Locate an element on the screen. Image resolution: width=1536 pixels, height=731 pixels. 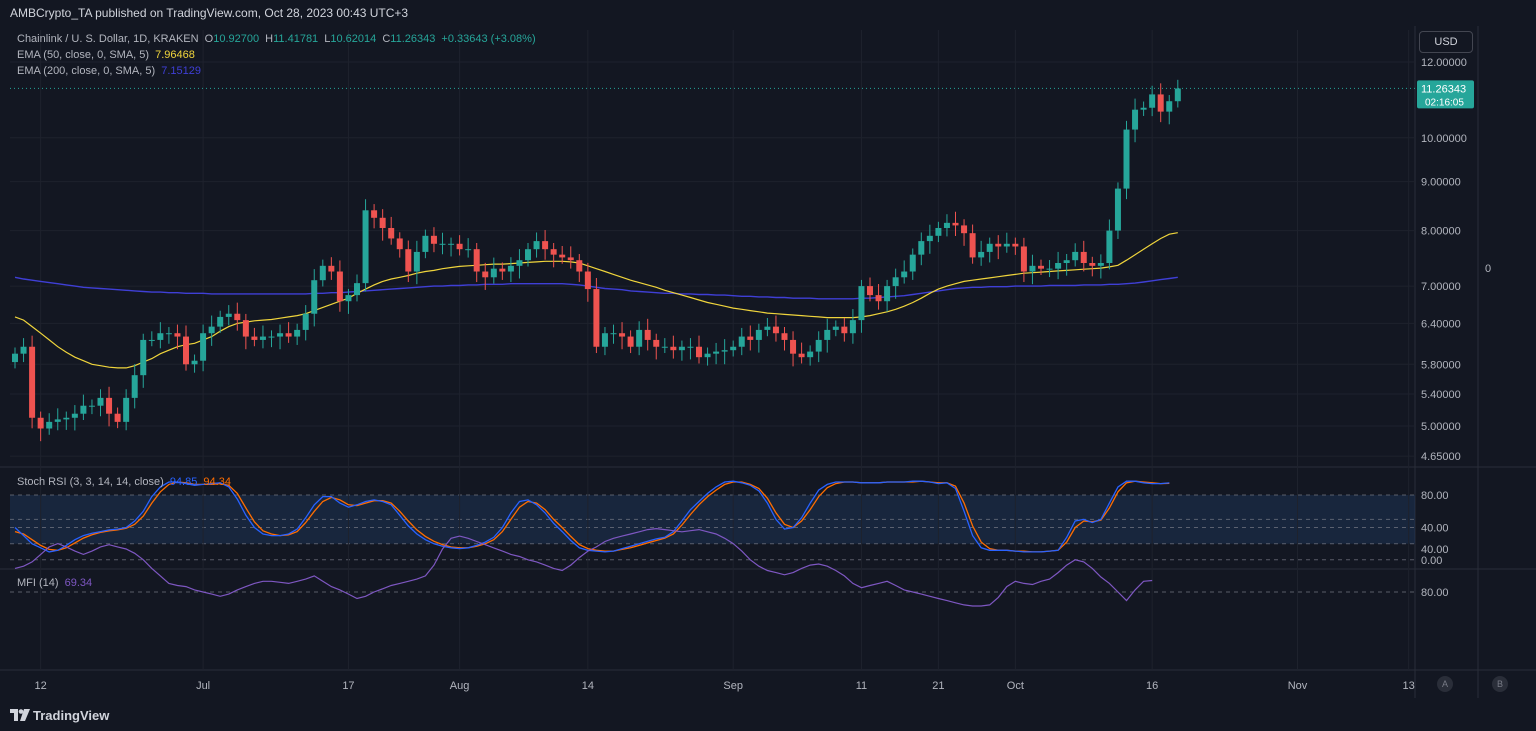
symbol-title: Chainlink / U. S. Dollar, 1D, KRAKEN is located at coordinates (108, 39).